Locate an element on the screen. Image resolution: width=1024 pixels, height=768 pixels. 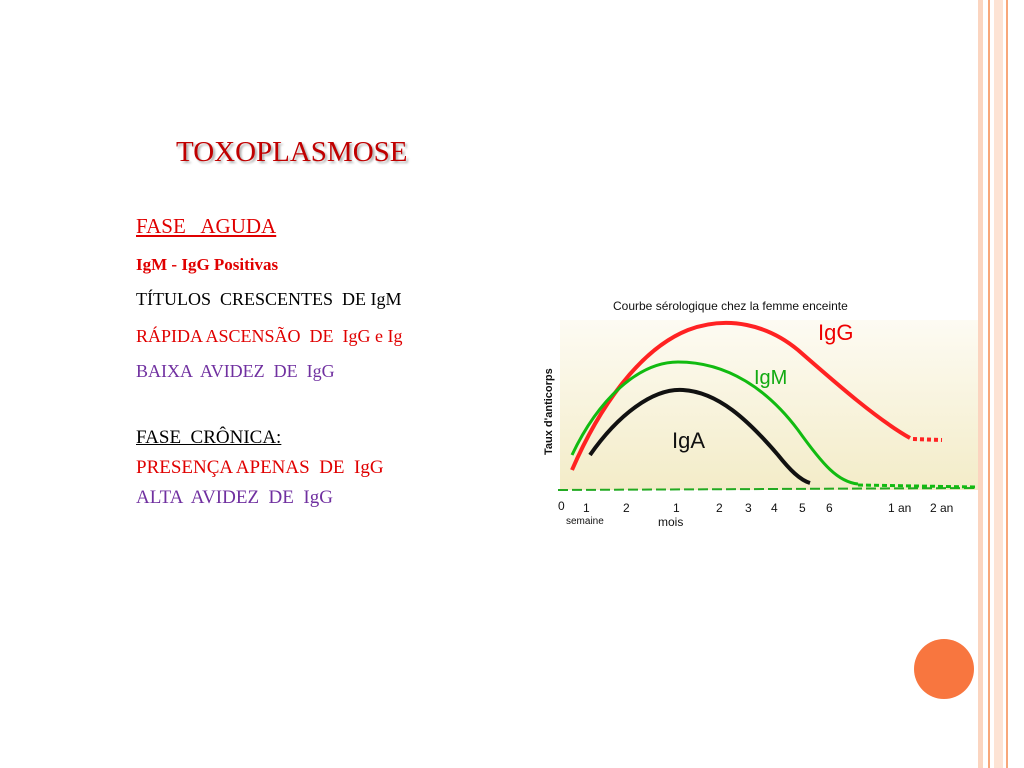
x-tick-label: 2 an is located at coordinates (941, 508).